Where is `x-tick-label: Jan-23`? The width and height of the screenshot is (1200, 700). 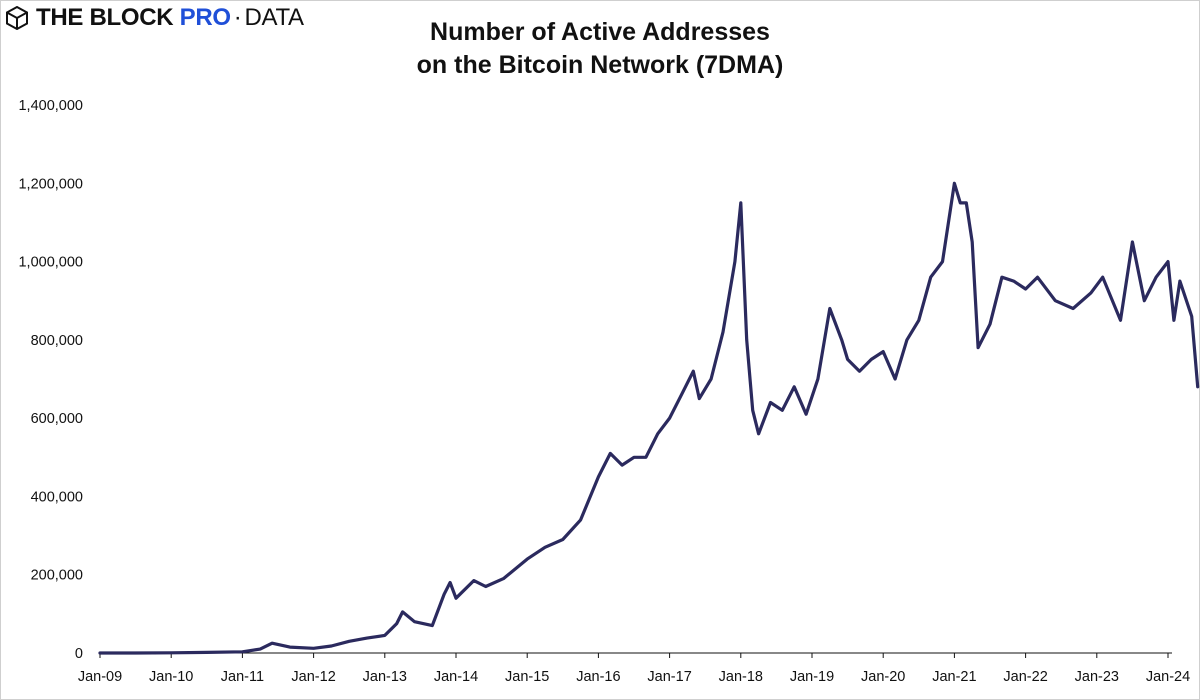
x-tick-label: Jan-23 is located at coordinates (1097, 677).